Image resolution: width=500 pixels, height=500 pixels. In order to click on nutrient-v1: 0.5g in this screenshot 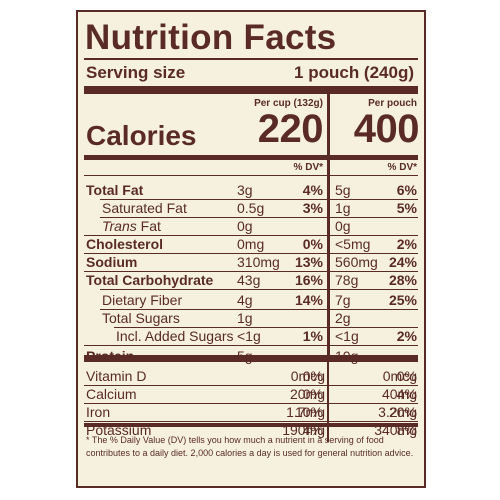, I will do `click(251, 208)`.